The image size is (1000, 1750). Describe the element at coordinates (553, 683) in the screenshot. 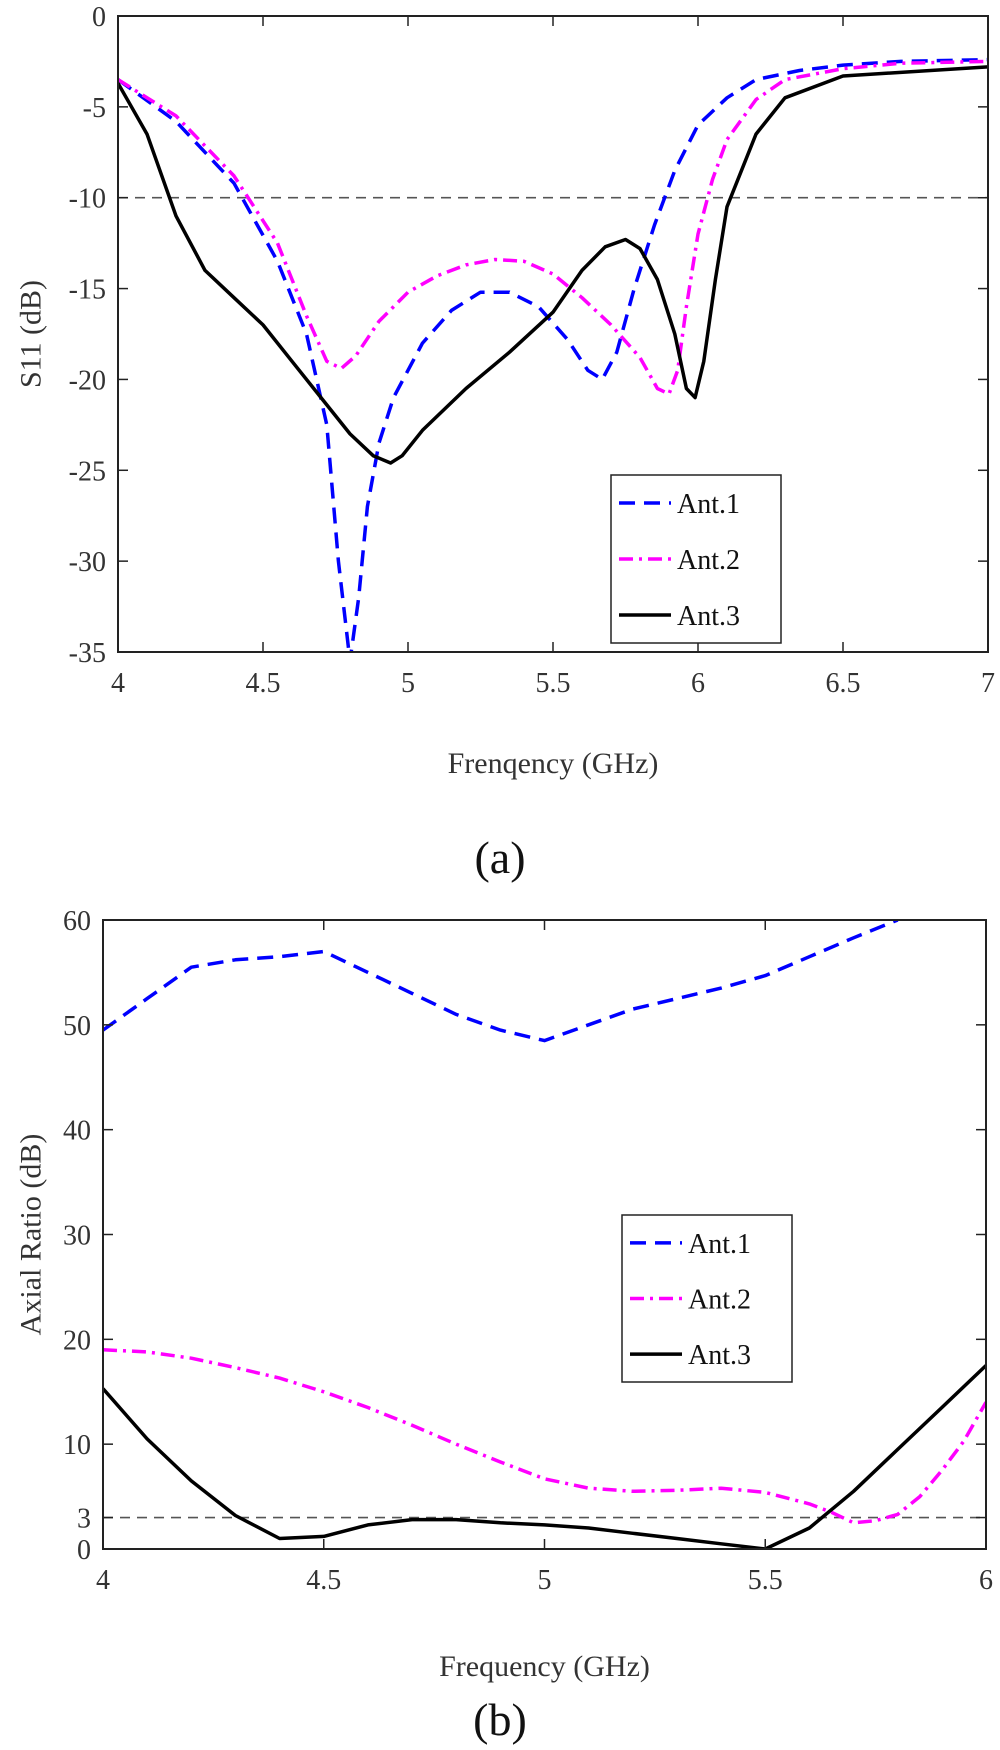

I see `chart-a-x-tick-label: 5.5` at that location.